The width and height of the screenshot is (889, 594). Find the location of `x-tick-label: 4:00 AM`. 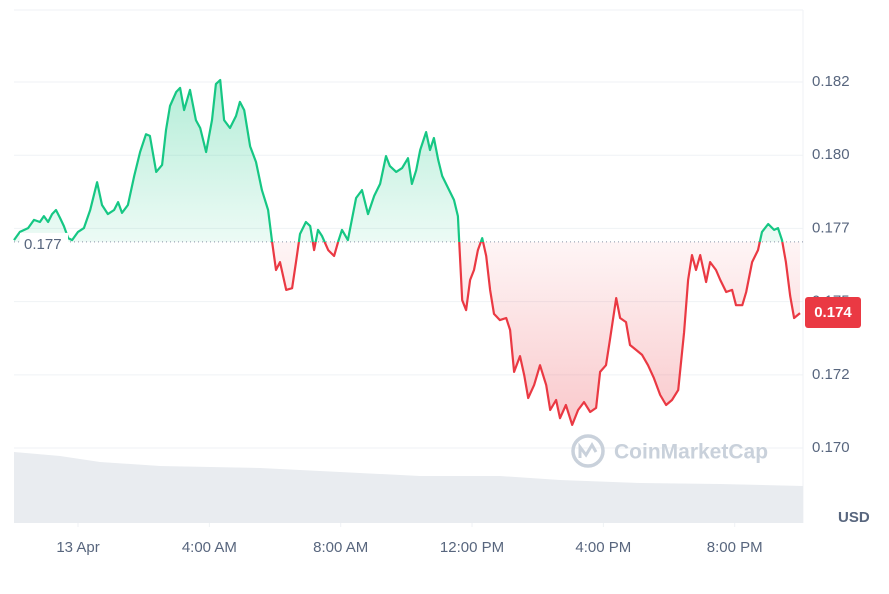

x-tick-label: 4:00 AM is located at coordinates (209, 547).